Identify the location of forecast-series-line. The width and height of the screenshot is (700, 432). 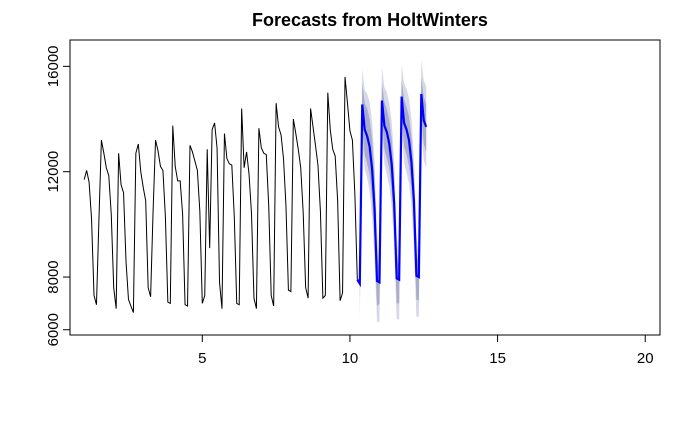
(392, 190).